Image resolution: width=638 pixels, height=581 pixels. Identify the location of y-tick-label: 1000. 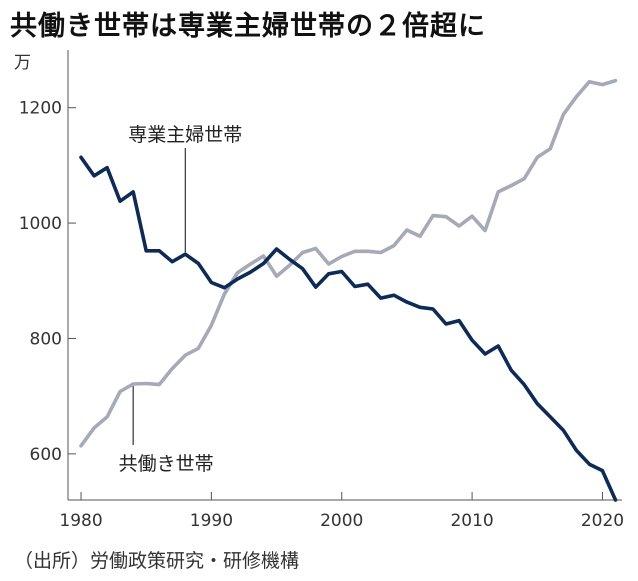
(40, 224).